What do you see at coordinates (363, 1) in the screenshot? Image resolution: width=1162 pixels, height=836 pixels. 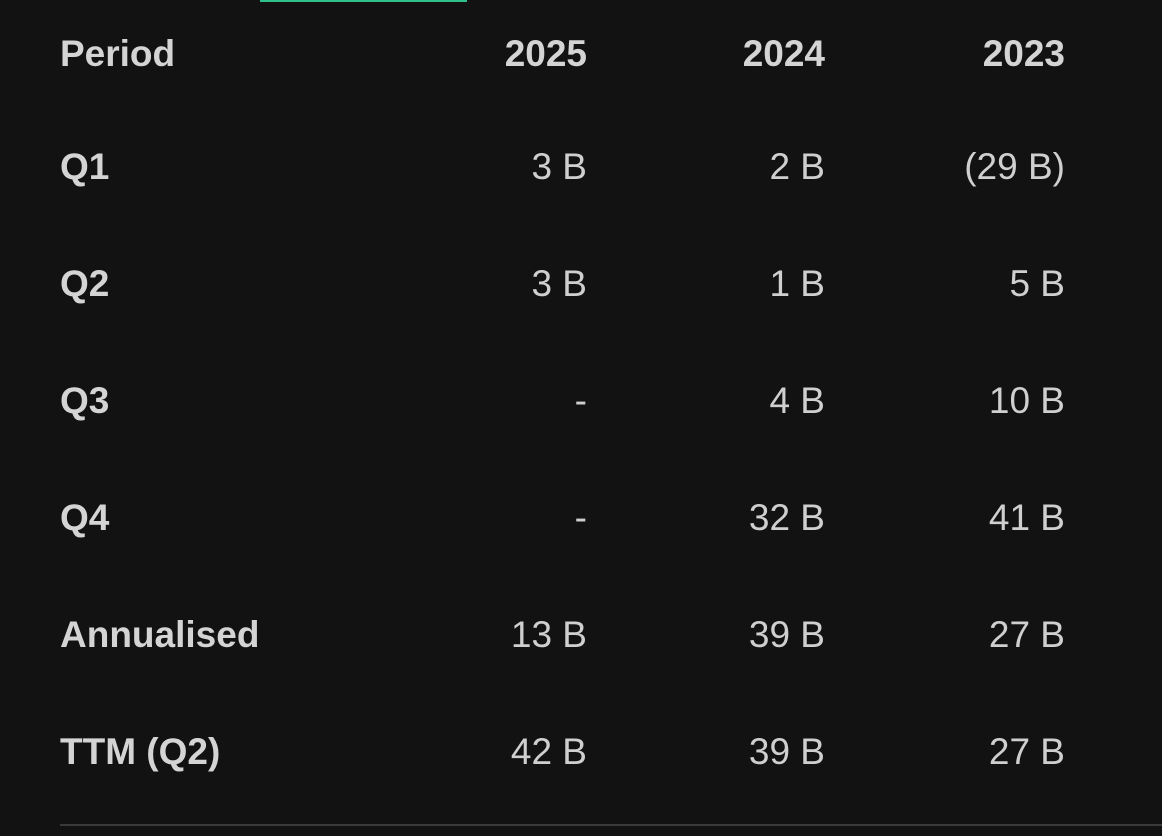 I see `active-tab-indicator` at bounding box center [363, 1].